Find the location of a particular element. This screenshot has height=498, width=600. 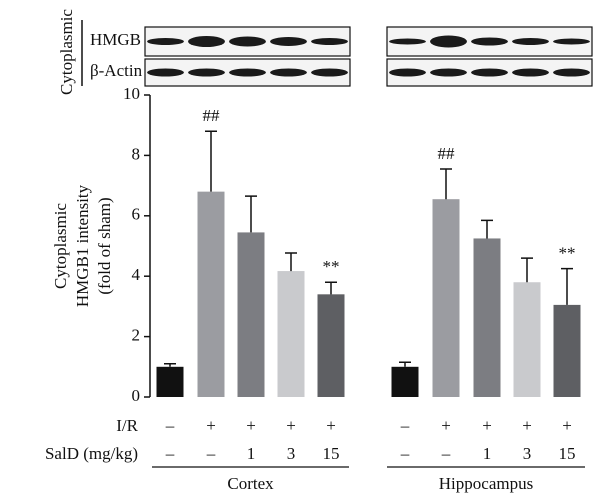

group-label: Hippocampus is located at coordinates (486, 483).